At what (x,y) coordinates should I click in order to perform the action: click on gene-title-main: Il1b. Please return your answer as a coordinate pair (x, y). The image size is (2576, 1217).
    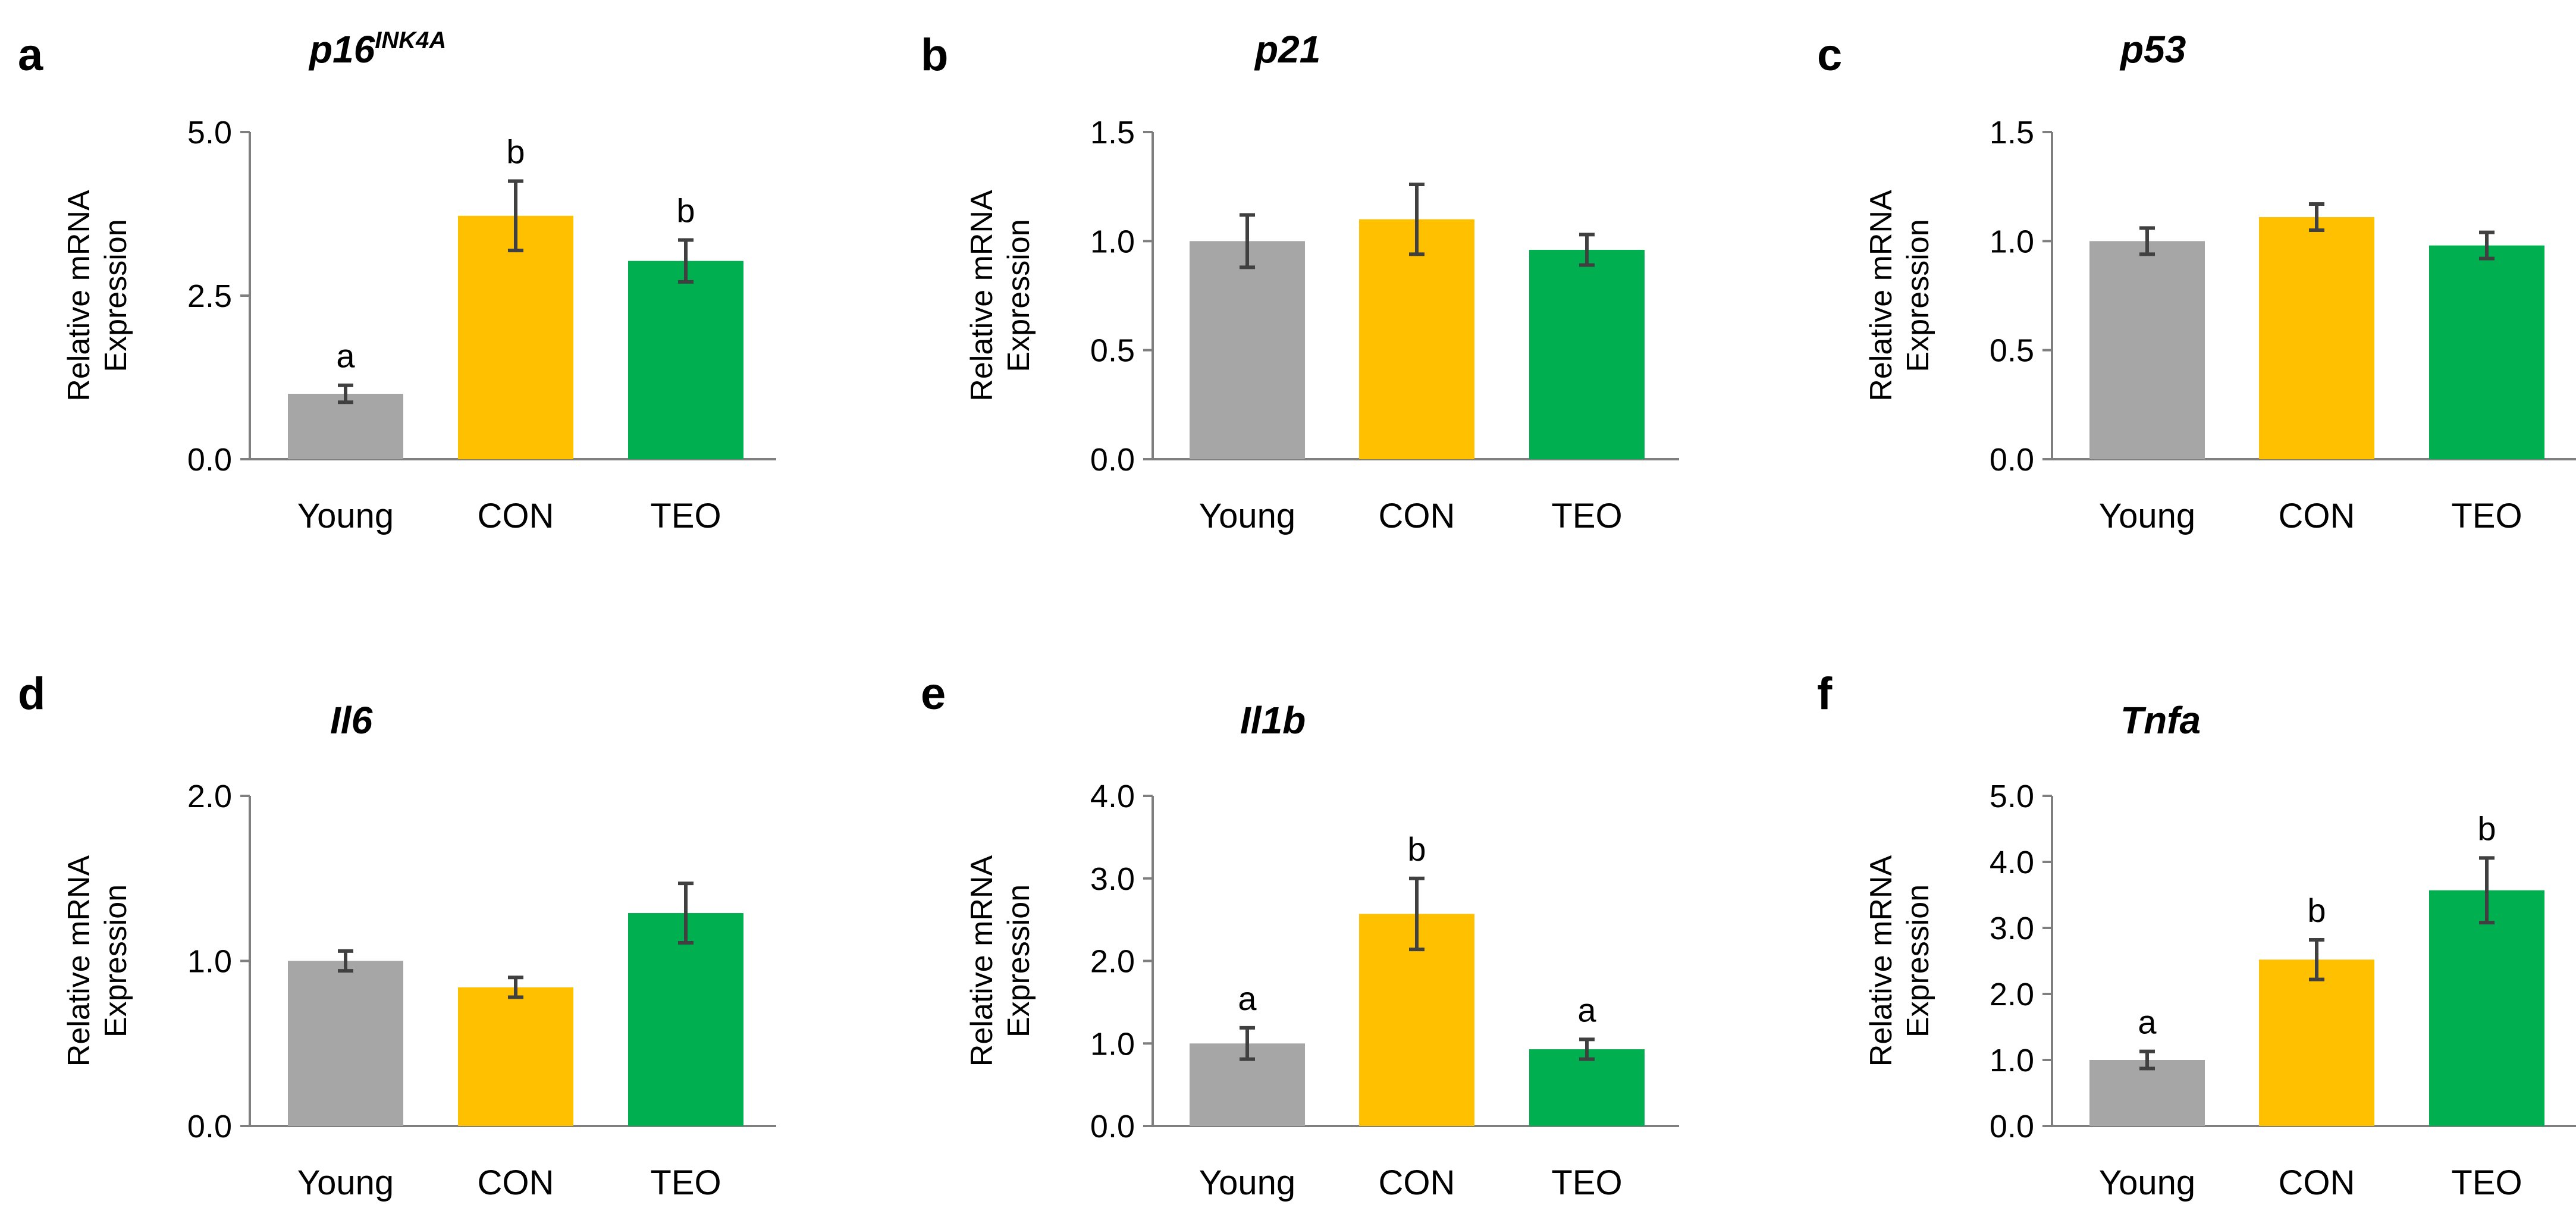
    Looking at the image, I should click on (1273, 720).